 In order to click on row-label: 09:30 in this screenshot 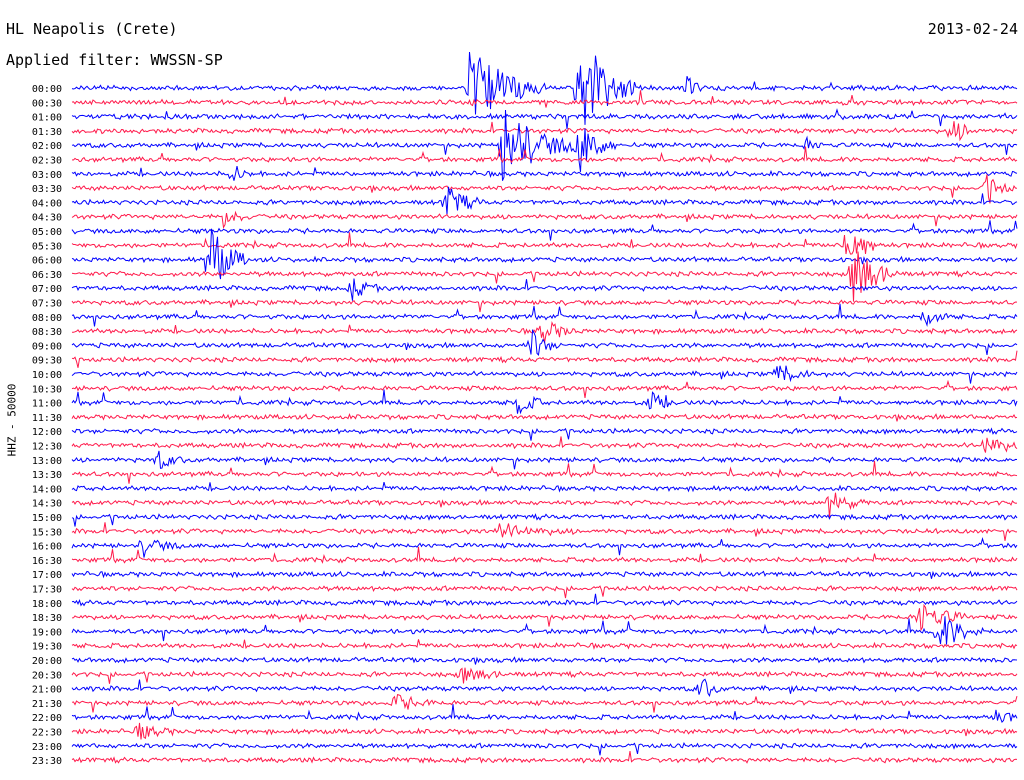, I will do `click(47, 361)`.